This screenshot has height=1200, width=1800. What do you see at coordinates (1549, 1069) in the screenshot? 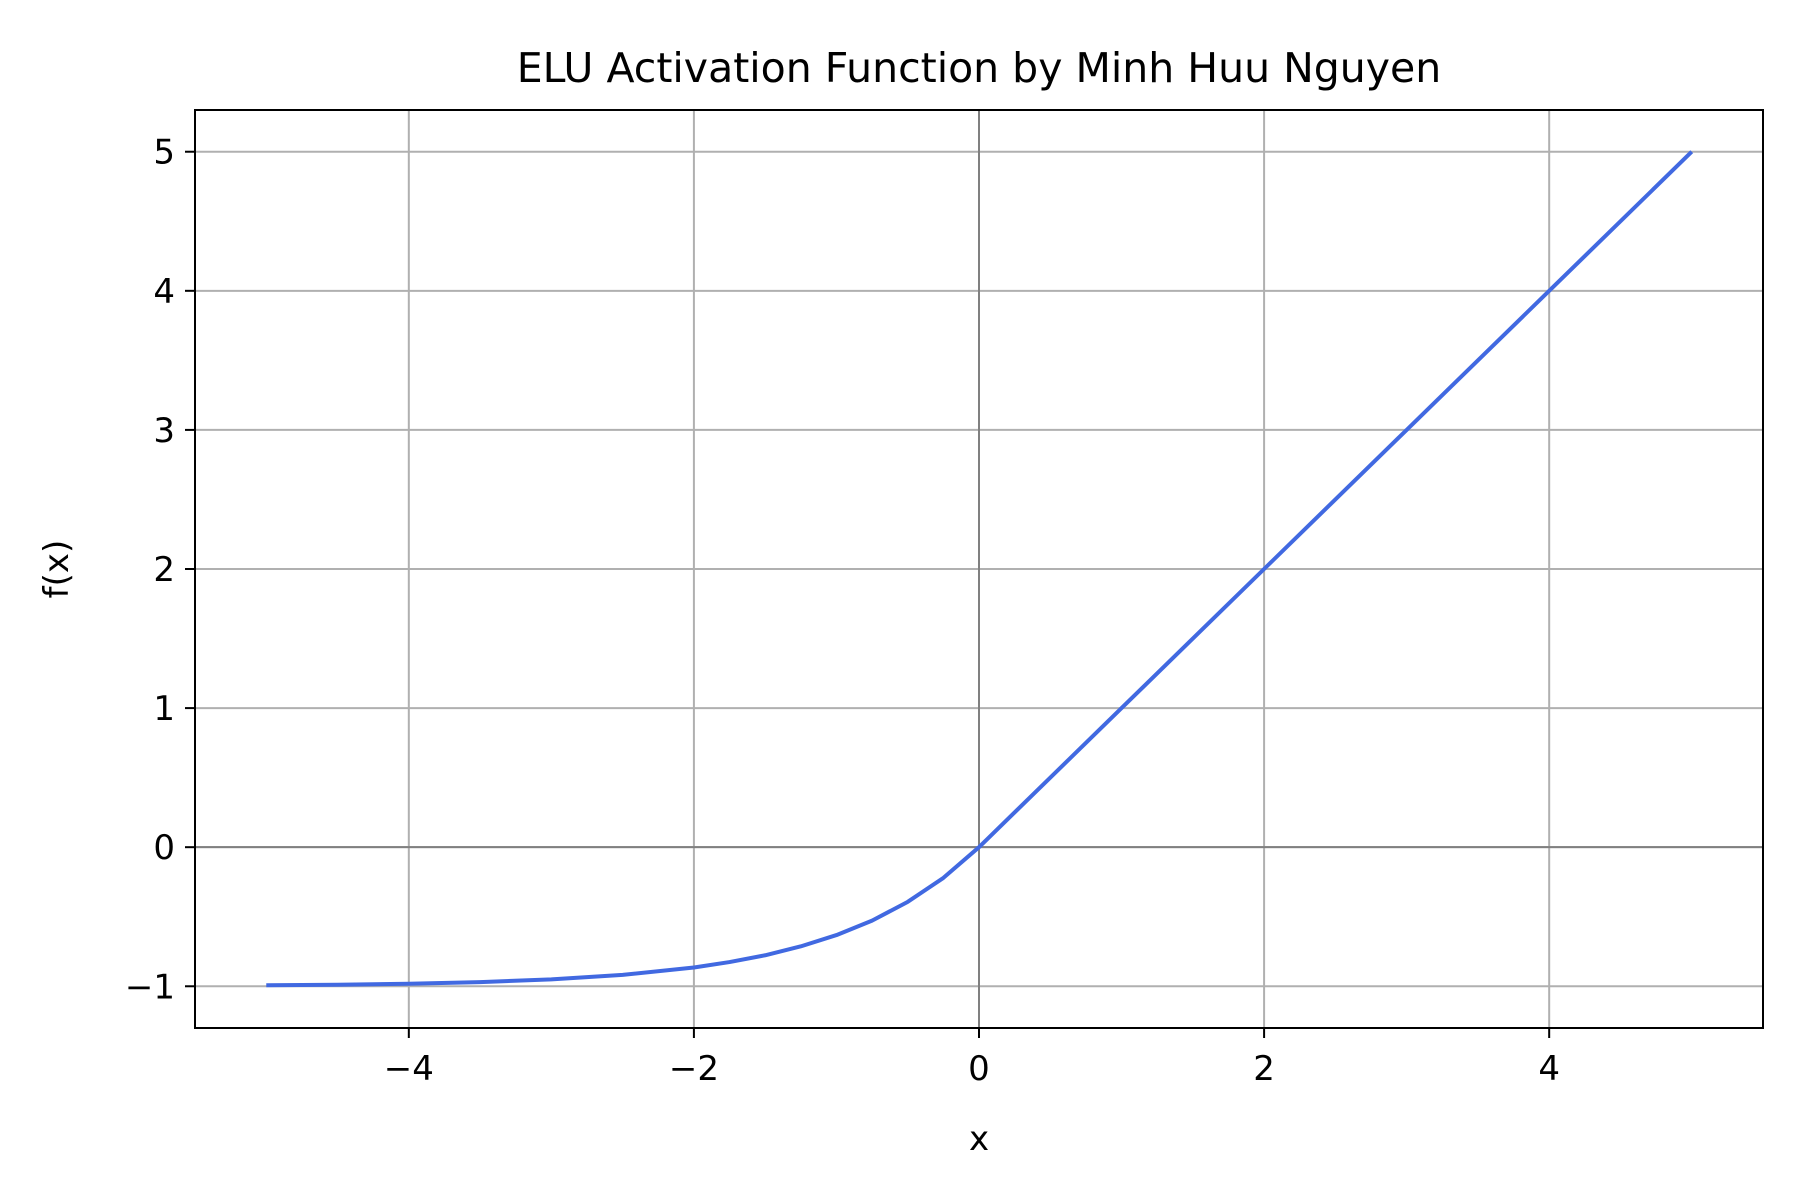
I see `x-tick-label-4: 4` at bounding box center [1549, 1069].